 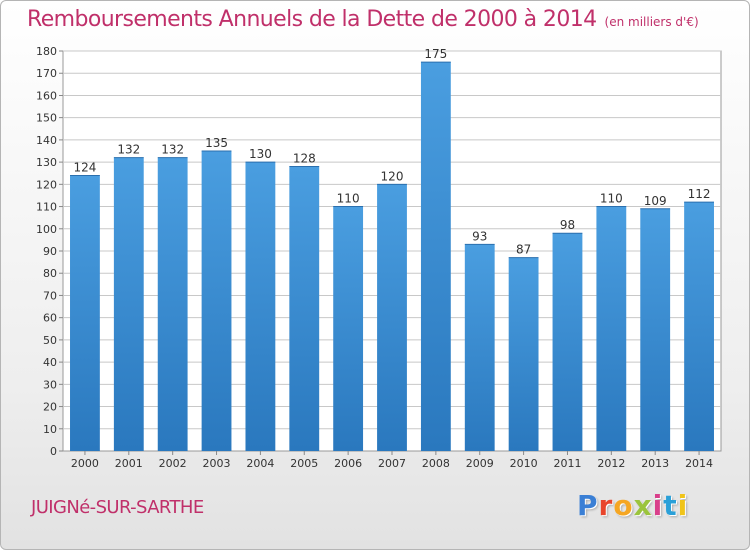 What do you see at coordinates (348, 328) in the screenshot?
I see `bar-2006` at bounding box center [348, 328].